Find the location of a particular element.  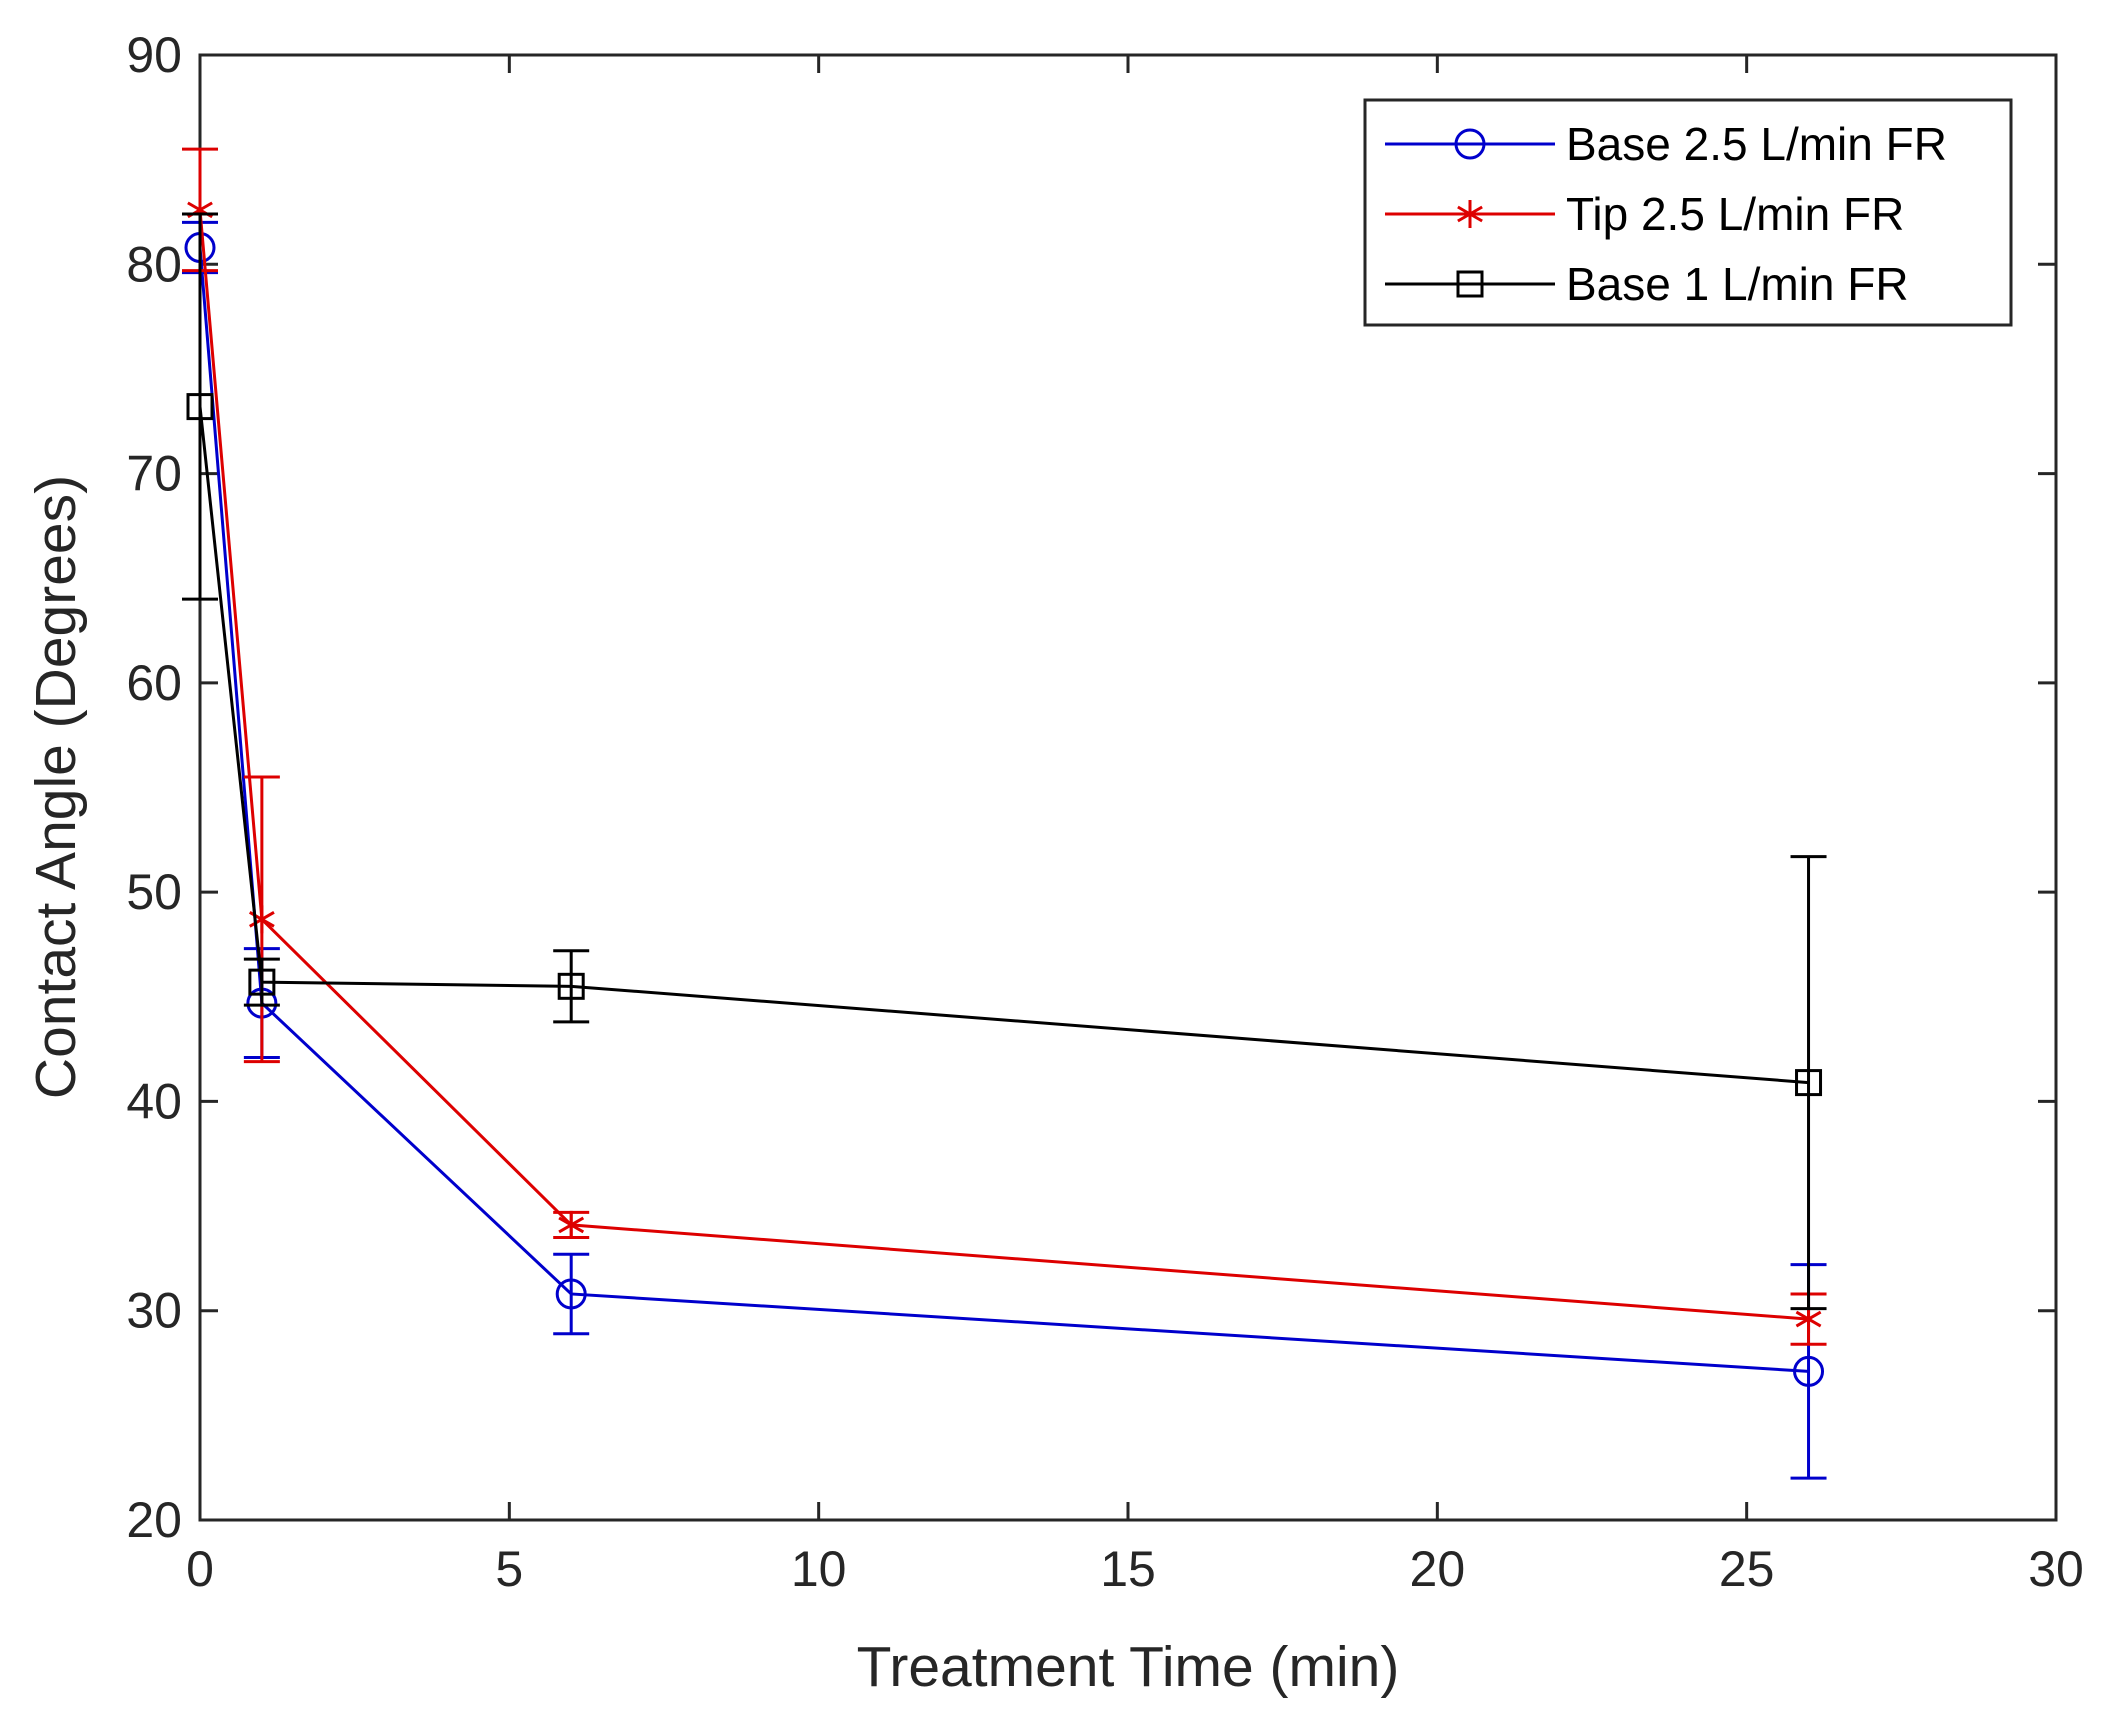

y-tick-label: 30 is located at coordinates (154, 1311).